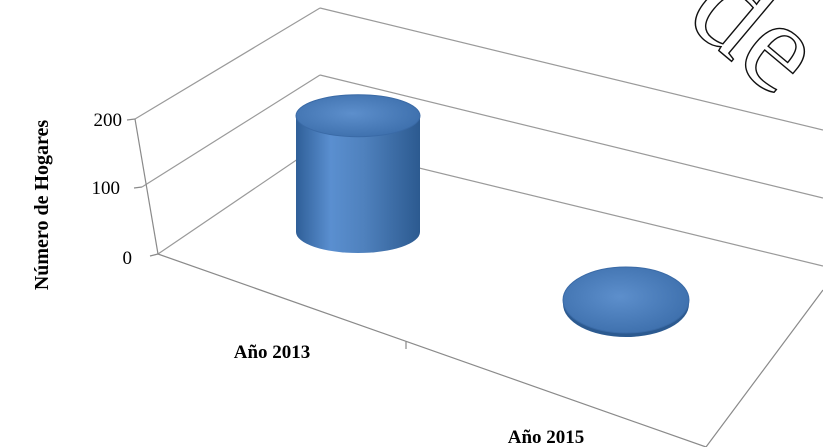 Image resolution: width=823 pixels, height=447 pixels. Describe the element at coordinates (128, 258) in the screenshot. I see `ytick-label-0: 0` at that location.